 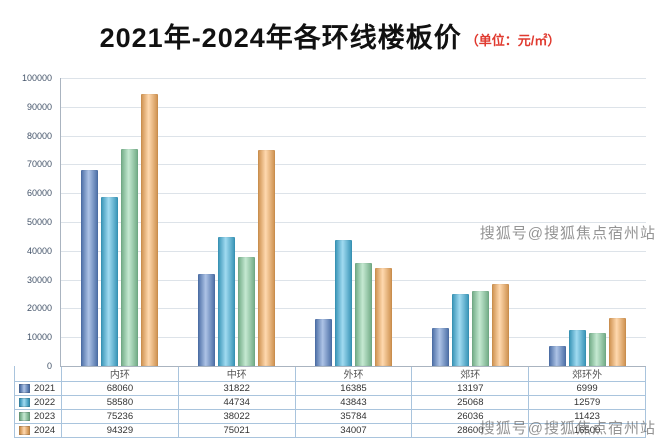 What do you see at coordinates (24, 430) in the screenshot?
I see `legend-swatch-2024` at bounding box center [24, 430].